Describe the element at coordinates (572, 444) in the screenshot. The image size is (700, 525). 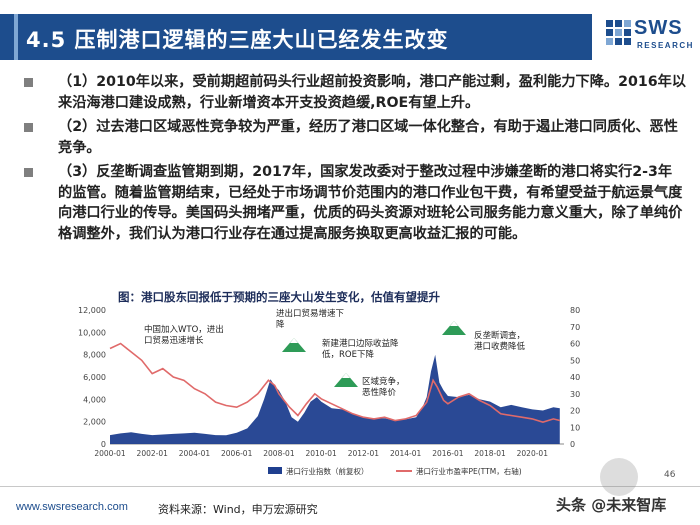
I see `y-right-tick-label: 0` at that location.